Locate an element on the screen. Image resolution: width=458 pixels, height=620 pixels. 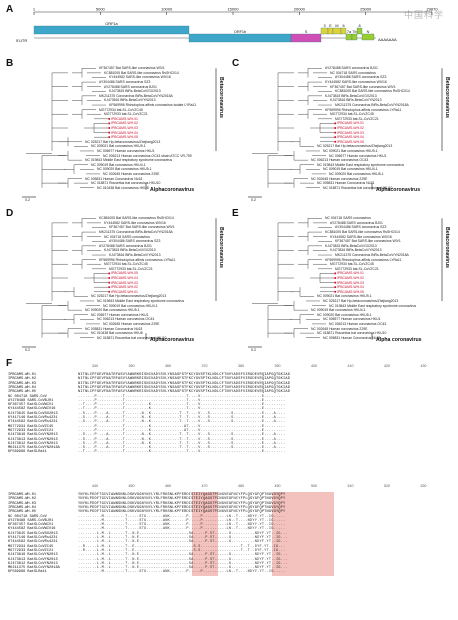
sequence-name: MK211375 BatSLCoVYN2018A is located at coordinates (34, 448).